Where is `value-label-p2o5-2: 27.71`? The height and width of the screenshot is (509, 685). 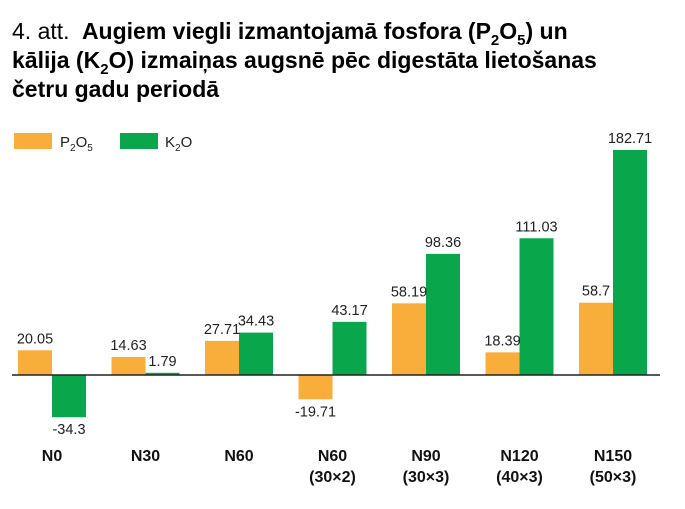
value-label-p2o5-2: 27.71 is located at coordinates (222, 330).